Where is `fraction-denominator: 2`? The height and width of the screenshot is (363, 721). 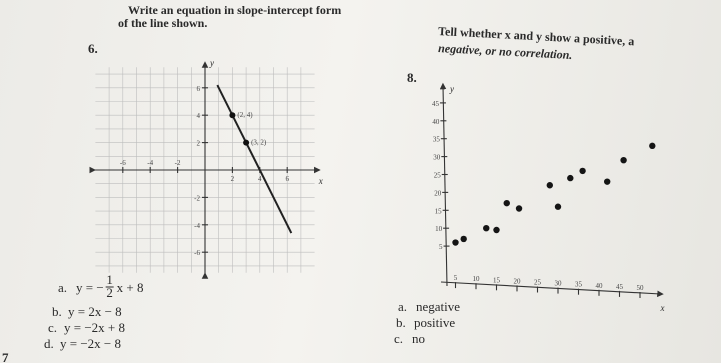
fraction-denominator: 2 is located at coordinates (109, 292).